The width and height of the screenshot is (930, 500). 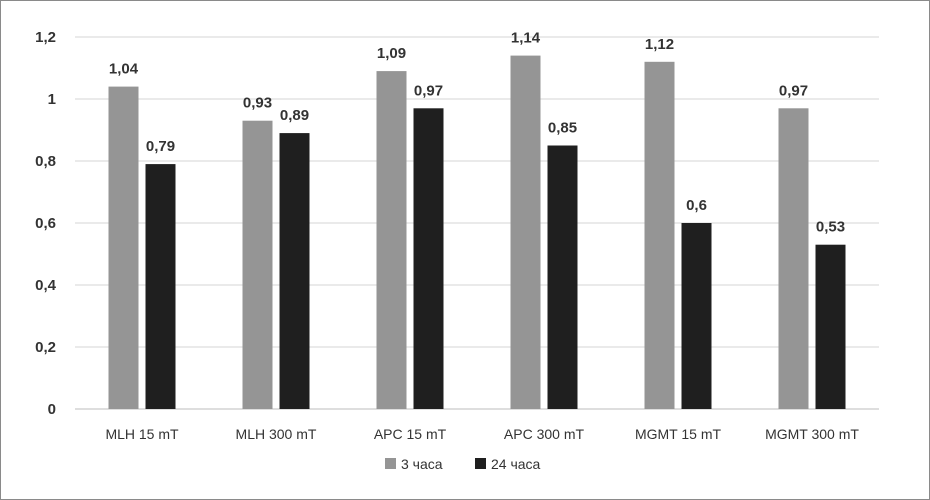 I want to click on x-tick-label: MGMT 300 mT, so click(x=812, y=434).